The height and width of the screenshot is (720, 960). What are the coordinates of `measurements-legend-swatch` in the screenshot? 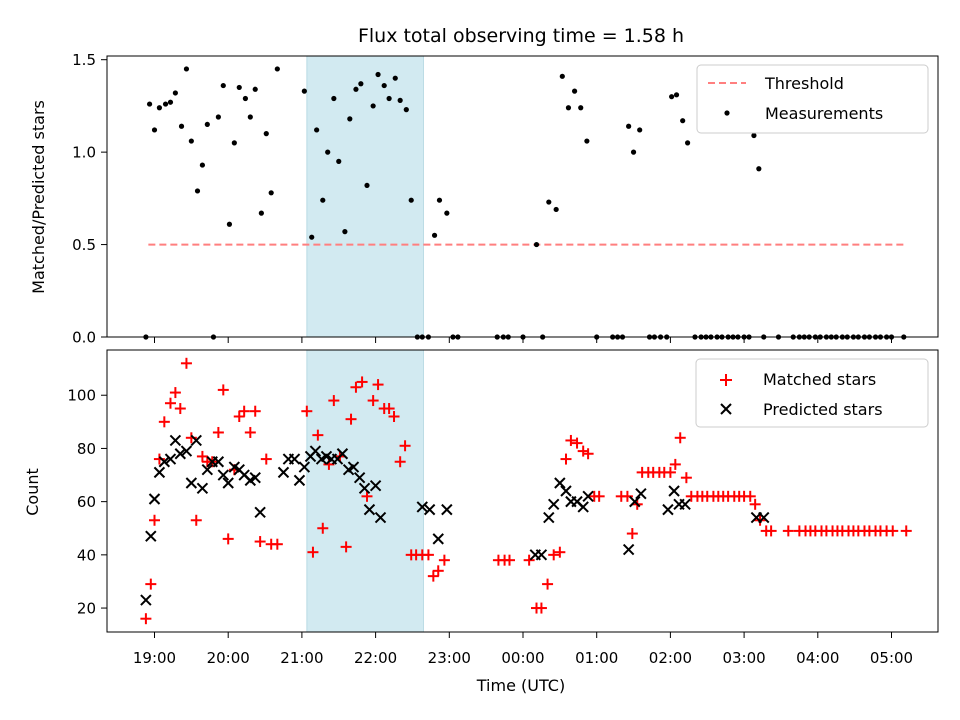 It's located at (727, 113).